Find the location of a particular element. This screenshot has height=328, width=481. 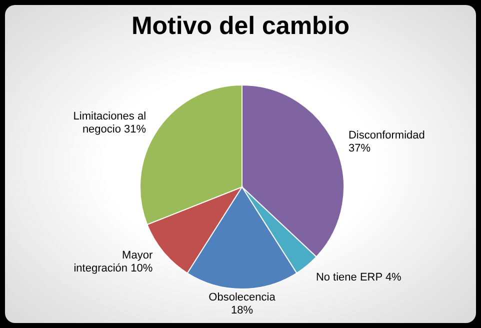

data-label: 37% is located at coordinates (359, 148).